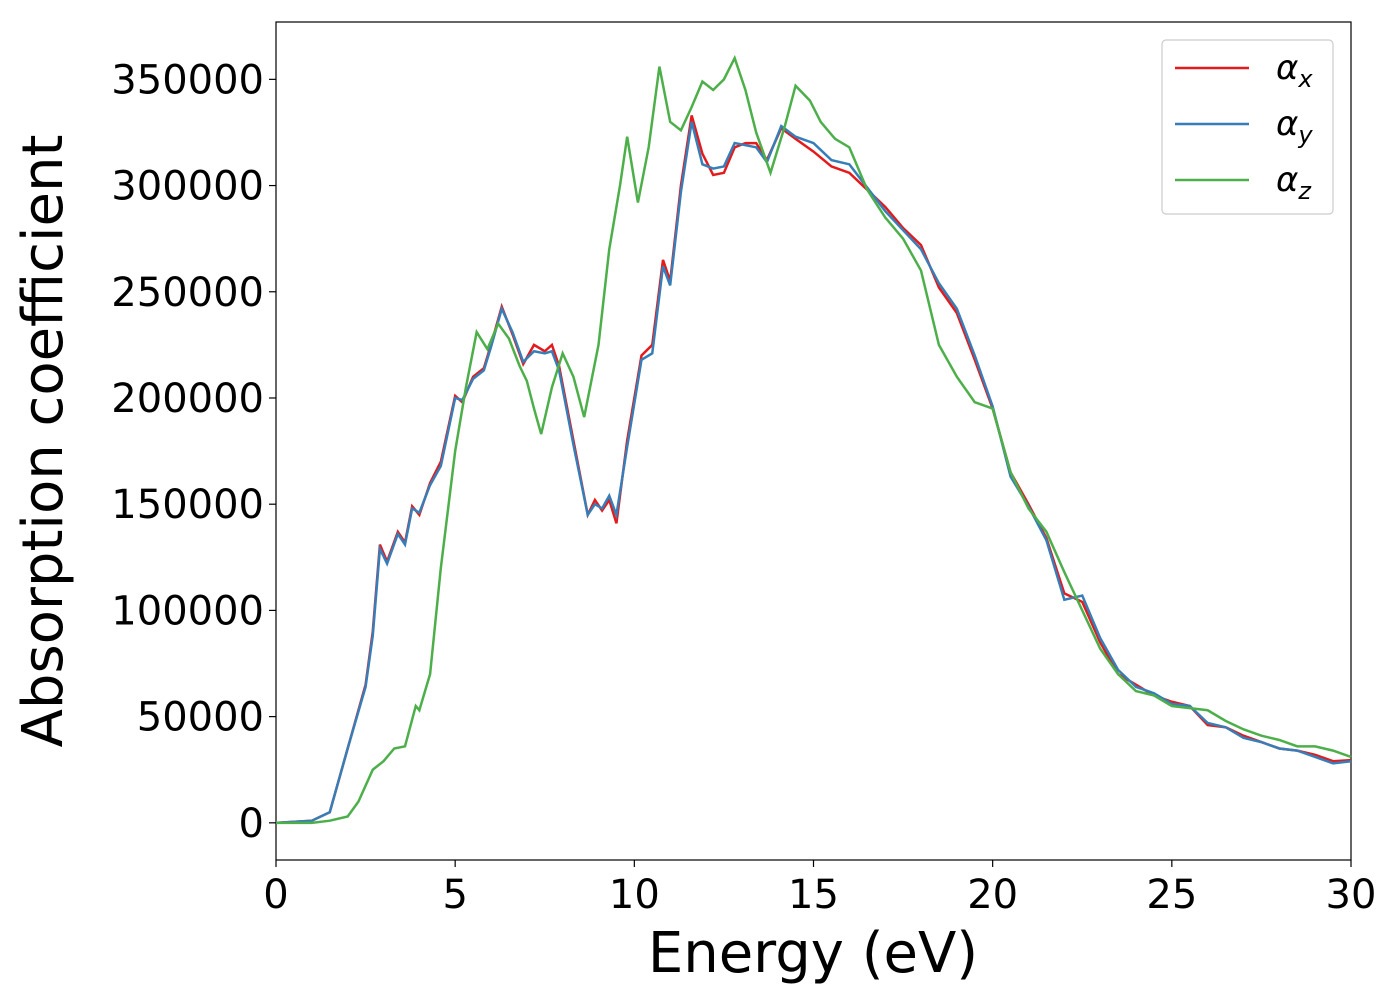 The width and height of the screenshot is (1400, 1000). I want to click on legend-label: αy, so click(1294, 126).